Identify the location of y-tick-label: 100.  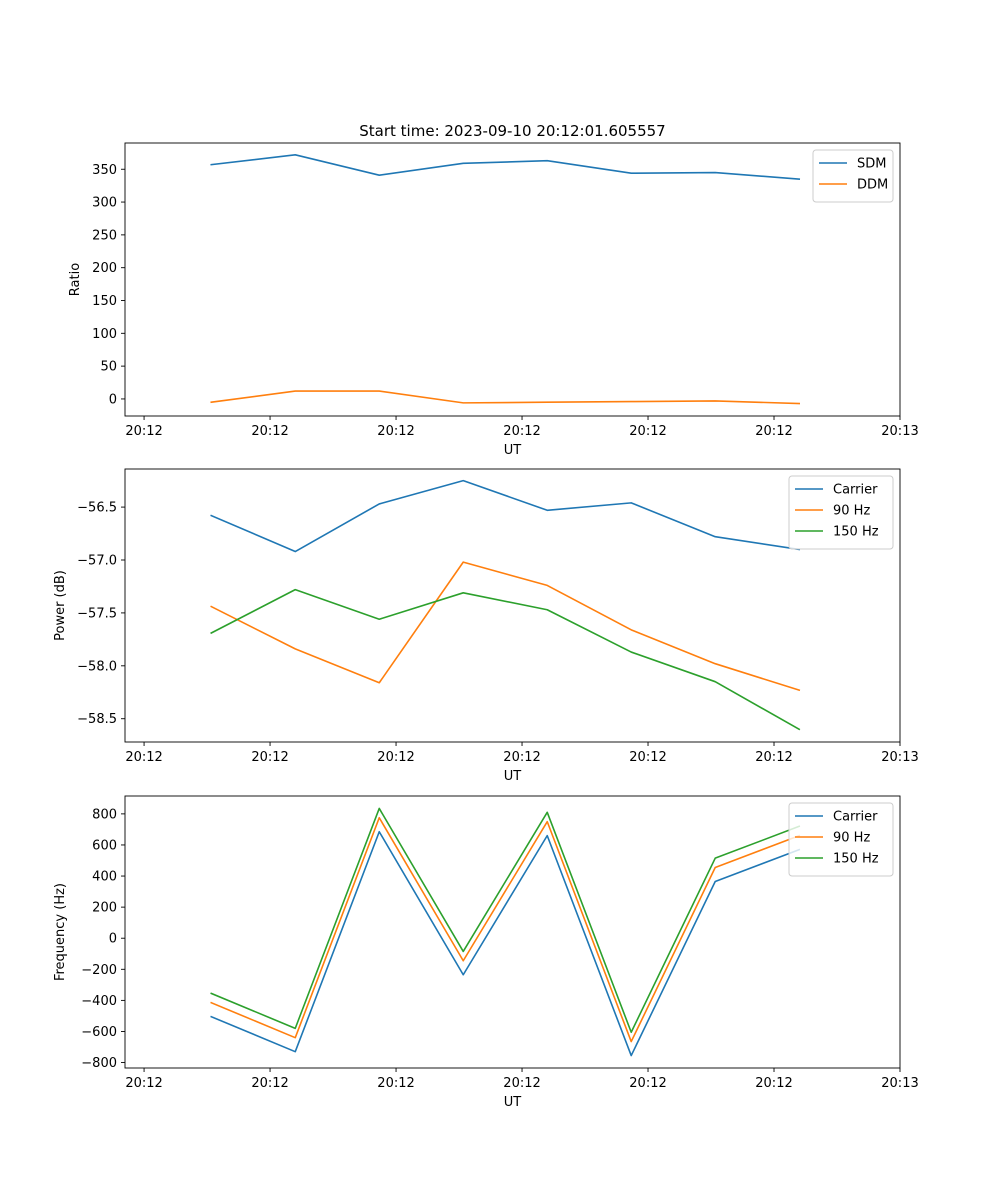
(104, 334).